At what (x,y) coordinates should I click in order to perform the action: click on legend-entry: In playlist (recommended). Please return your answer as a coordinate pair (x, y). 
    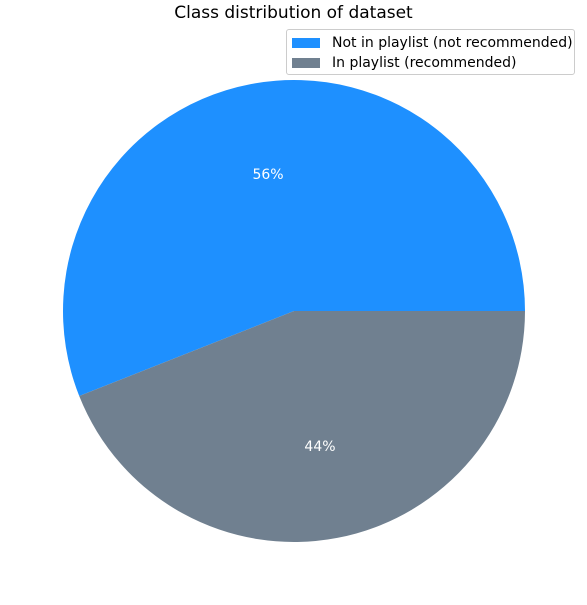
    Looking at the image, I should click on (433, 63).